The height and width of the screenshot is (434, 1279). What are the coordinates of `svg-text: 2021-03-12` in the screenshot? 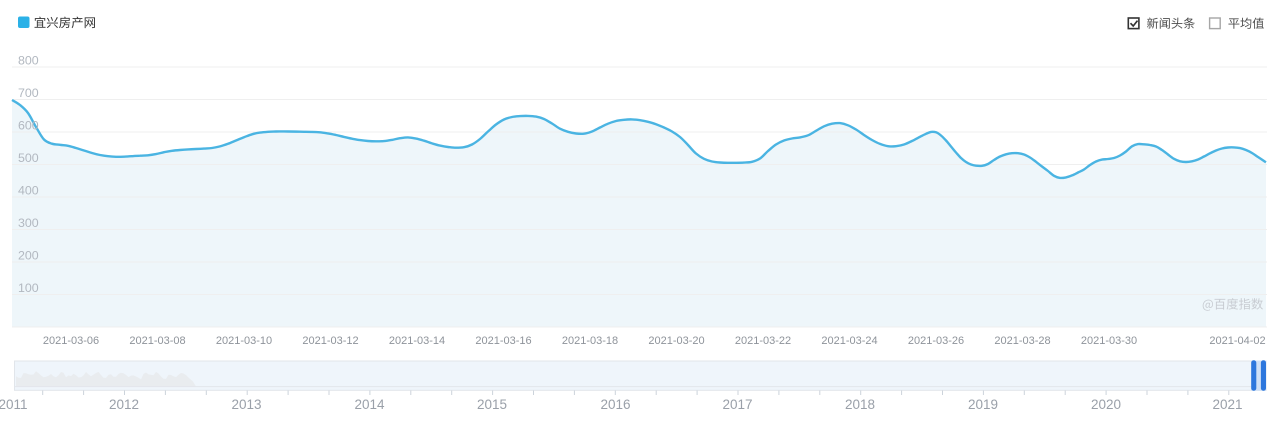 It's located at (330, 341).